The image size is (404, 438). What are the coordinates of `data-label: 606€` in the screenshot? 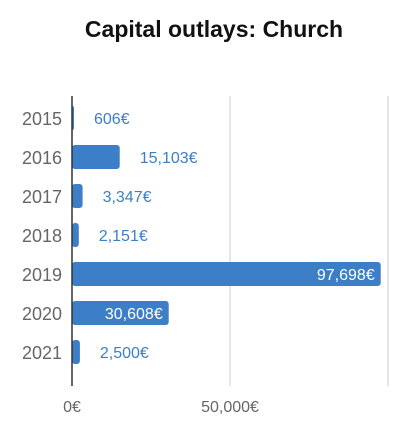 It's located at (112, 119).